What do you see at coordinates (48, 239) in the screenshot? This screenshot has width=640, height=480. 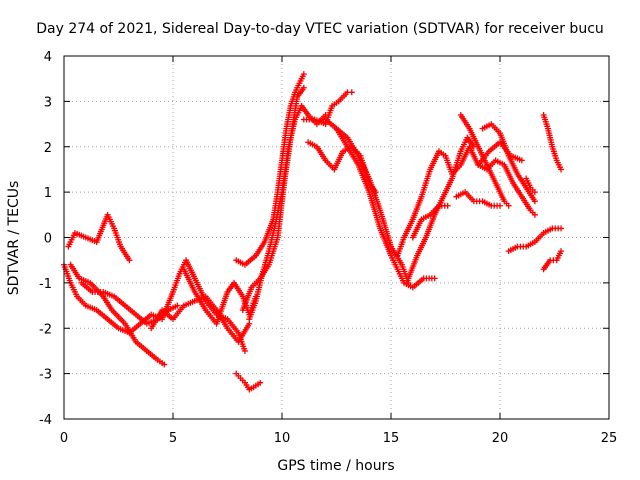 I see `y-tick-label: 0` at bounding box center [48, 239].